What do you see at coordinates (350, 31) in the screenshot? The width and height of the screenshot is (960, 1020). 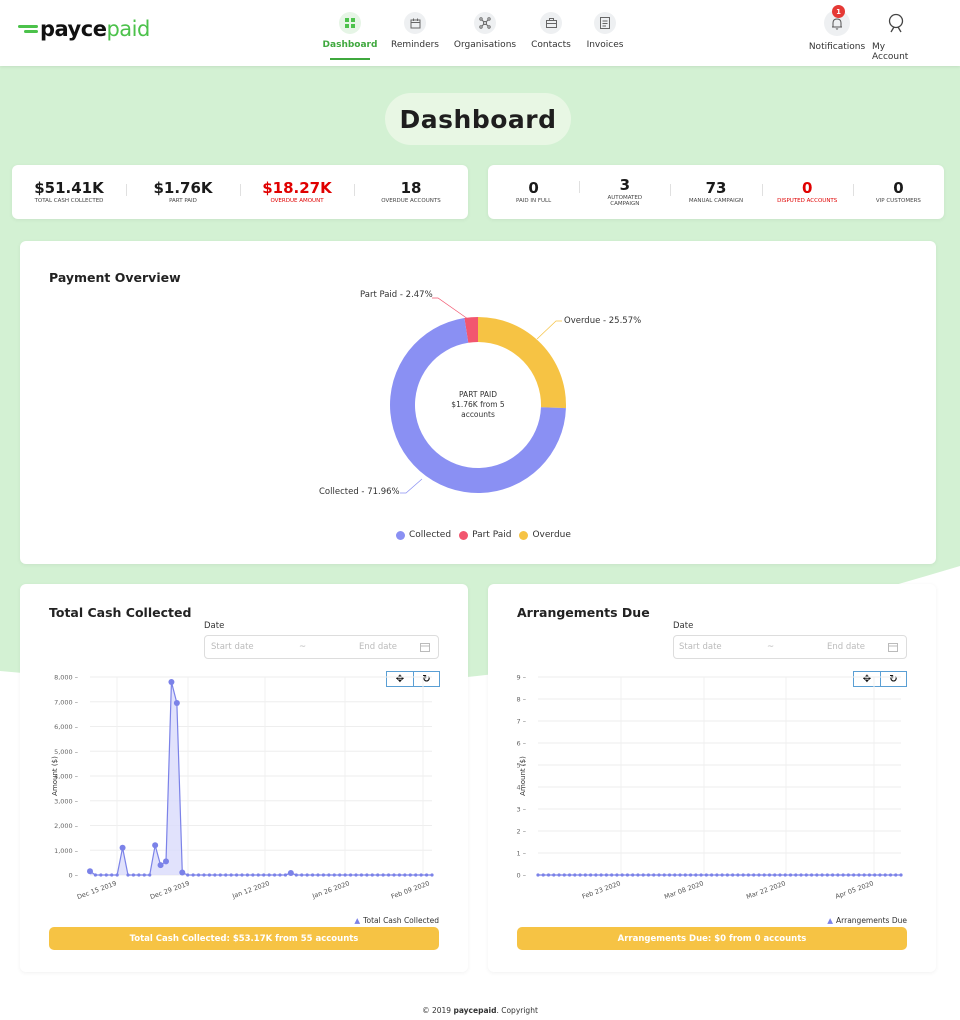 I see `nav-dashboard: Dashboard` at bounding box center [350, 31].